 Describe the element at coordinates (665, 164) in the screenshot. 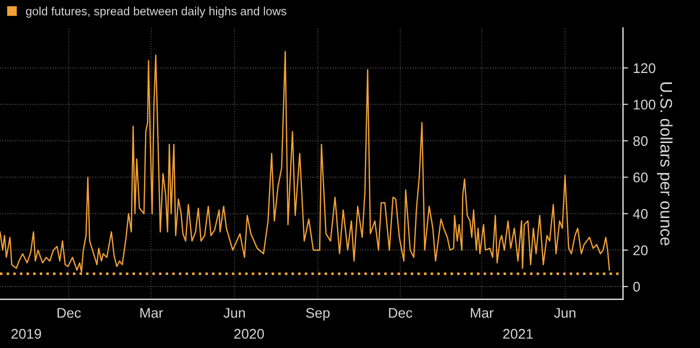

I see `y-axis-title: U.S. dollars per ounce` at that location.